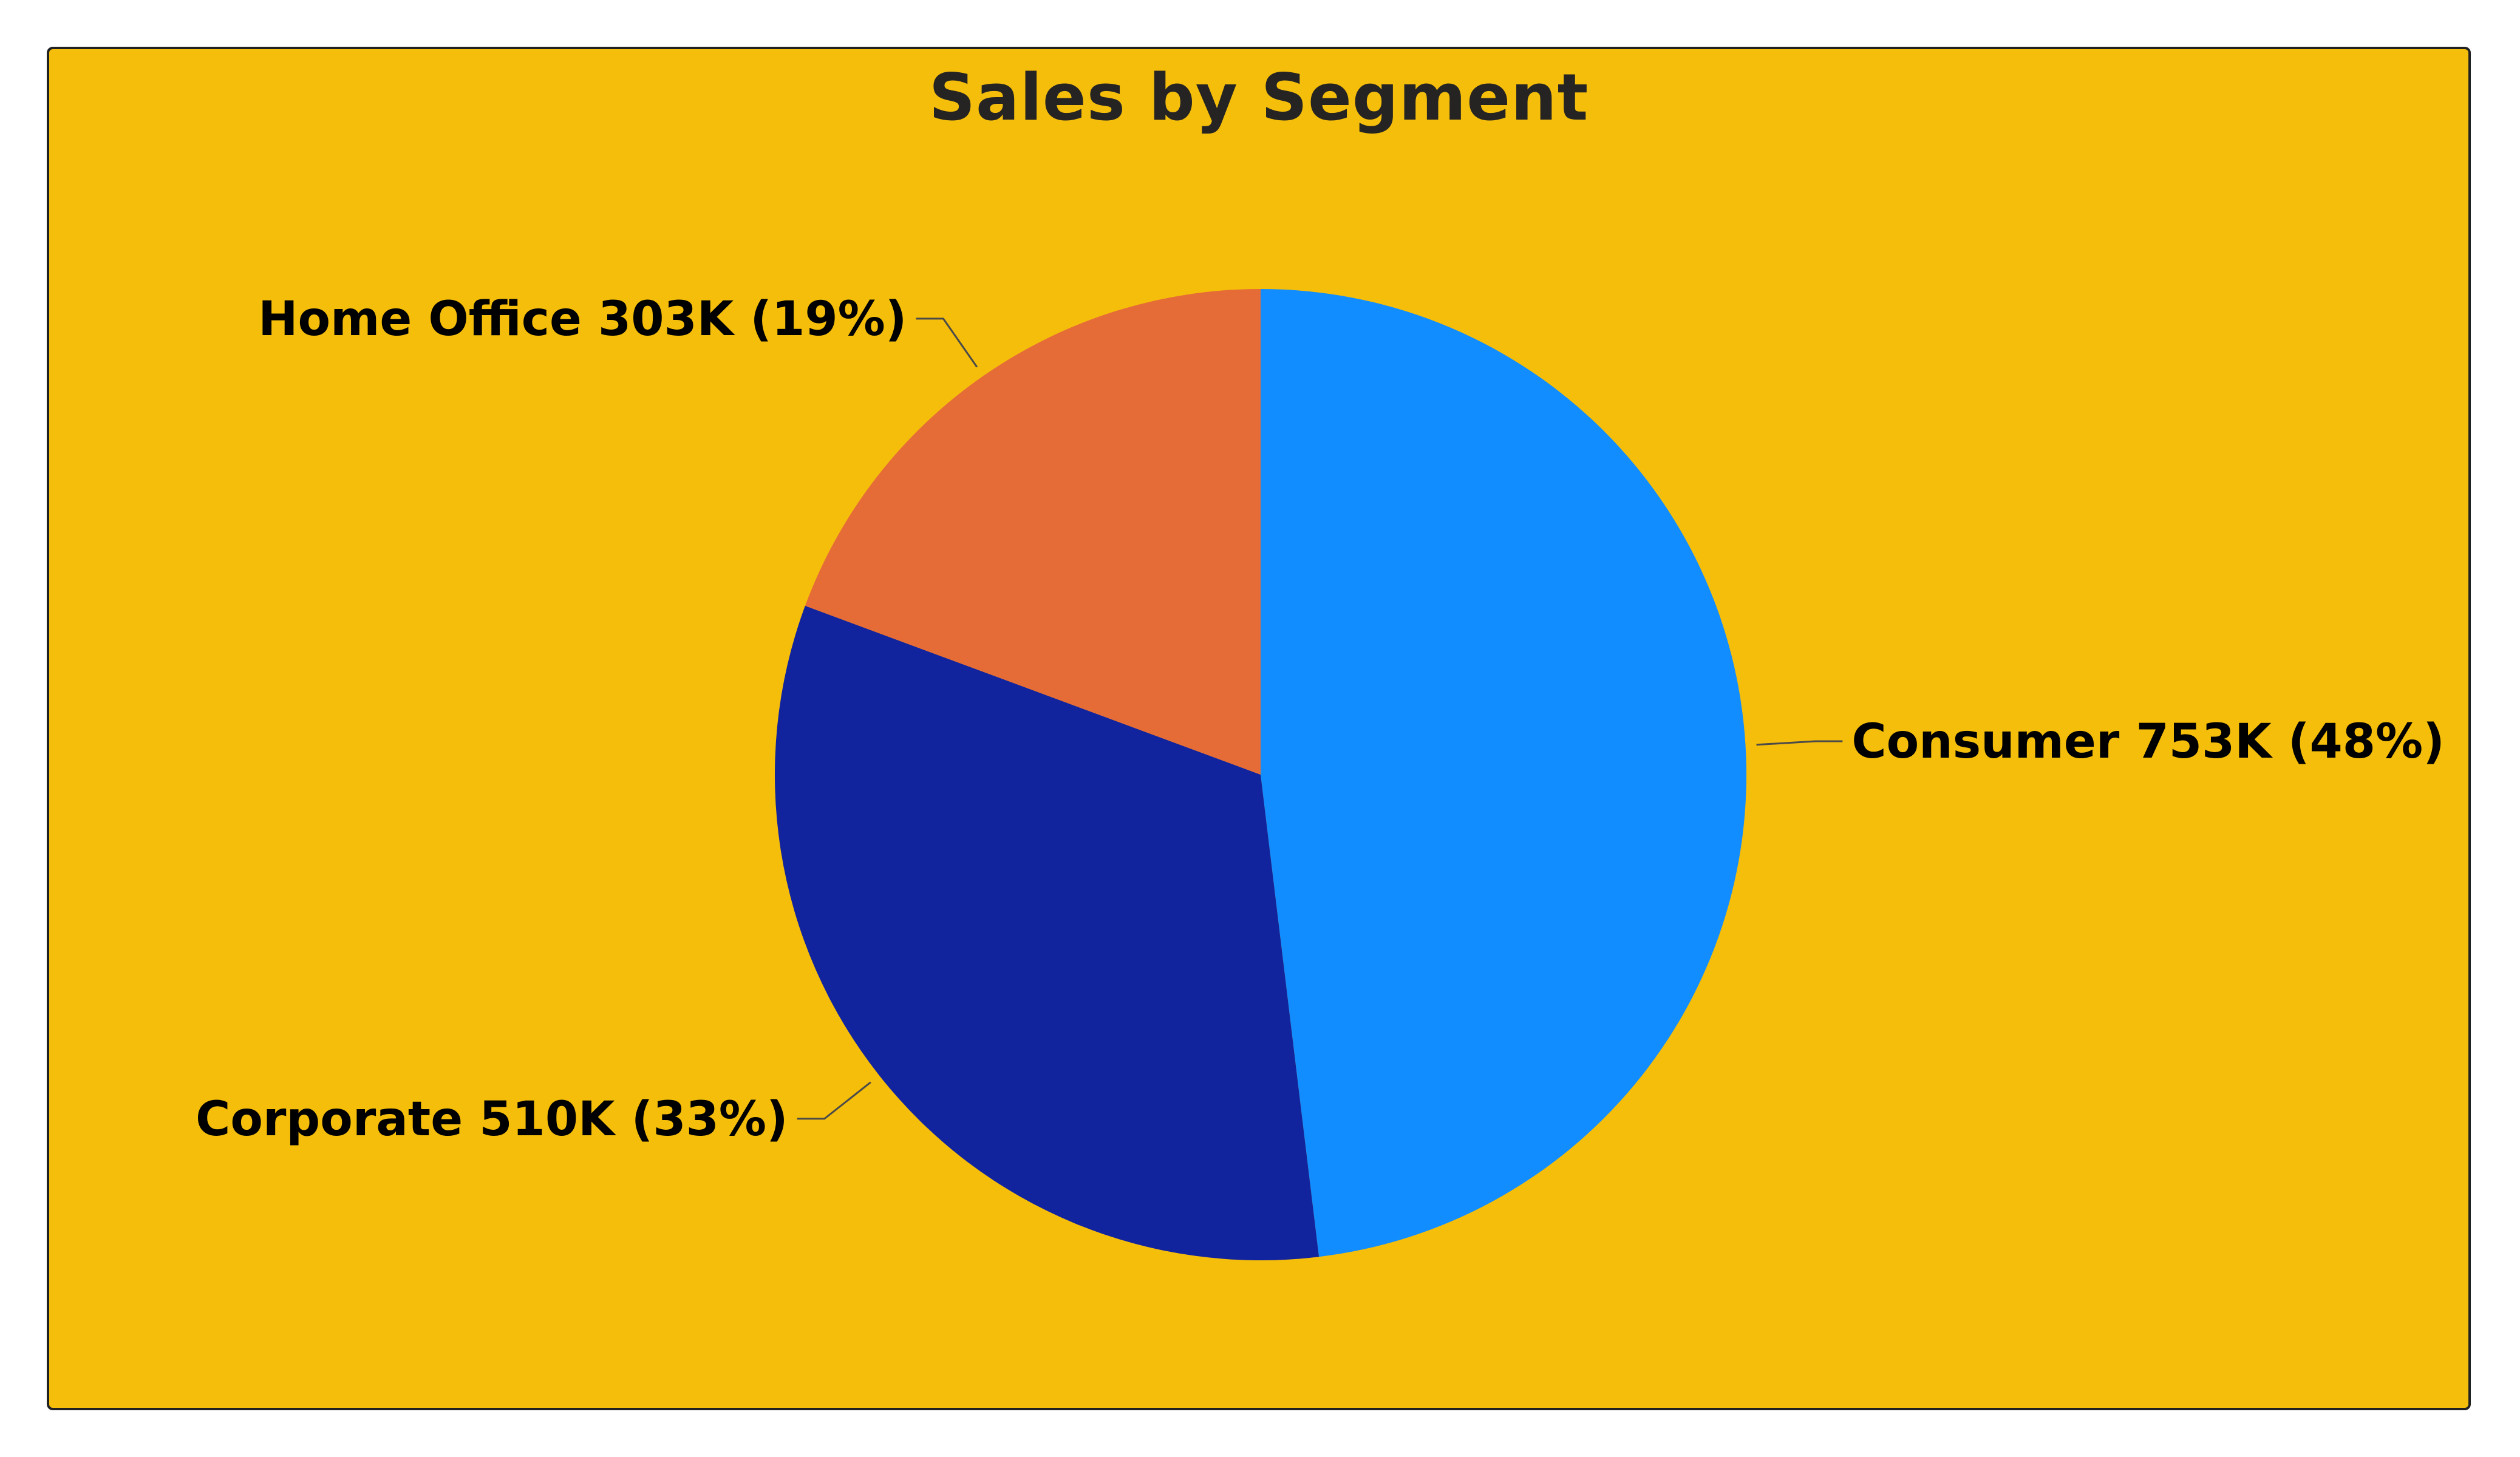 Image resolution: width=2520 pixels, height=1457 pixels. I want to click on data-label-corporate: Corporate 510K (33%), so click(492, 1119).